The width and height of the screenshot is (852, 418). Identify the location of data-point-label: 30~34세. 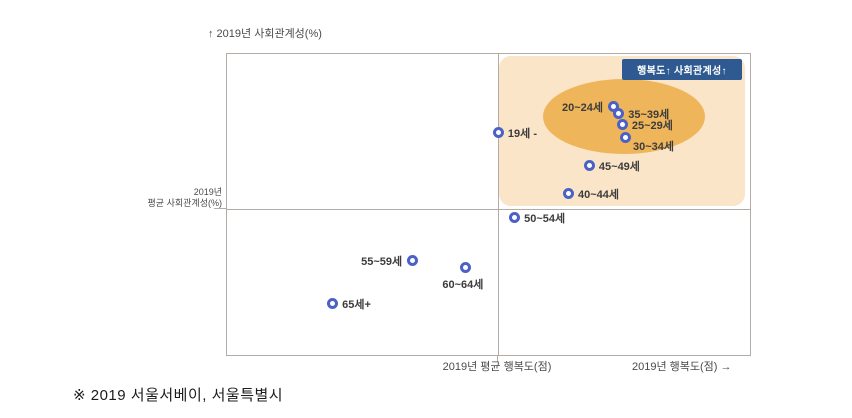
(654, 147).